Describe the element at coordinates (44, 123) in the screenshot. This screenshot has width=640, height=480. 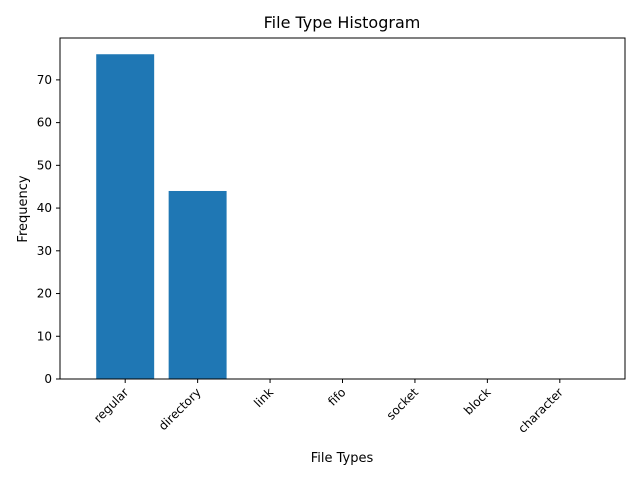
I see `y-tick-label: 60` at that location.